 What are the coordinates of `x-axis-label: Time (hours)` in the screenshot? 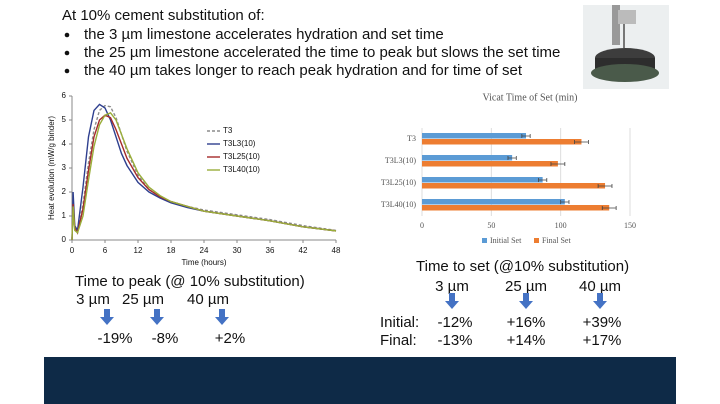 It's located at (203, 262).